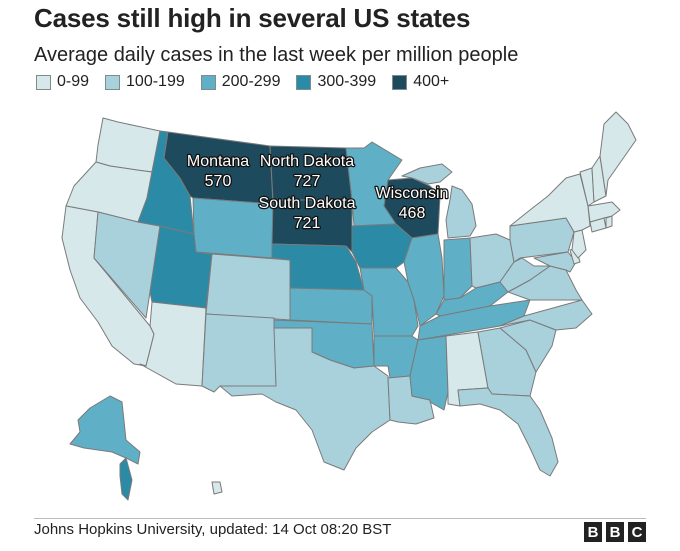 The width and height of the screenshot is (680, 551). I want to click on callout-south-dakota-value: 721, so click(307, 223).